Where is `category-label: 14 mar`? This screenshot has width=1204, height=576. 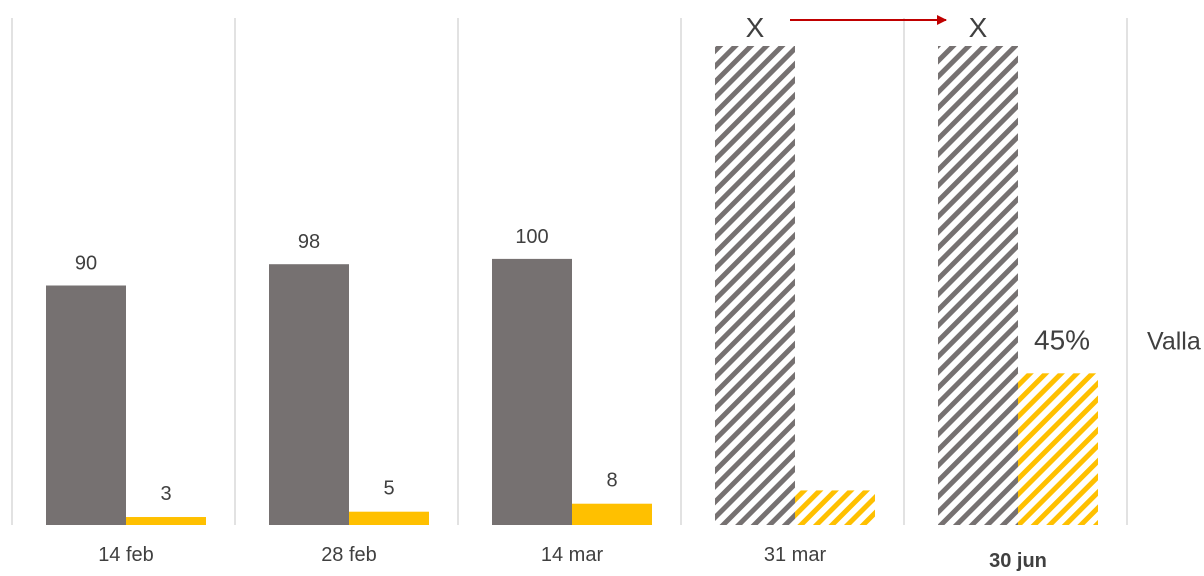
category-label: 14 mar is located at coordinates (572, 555).